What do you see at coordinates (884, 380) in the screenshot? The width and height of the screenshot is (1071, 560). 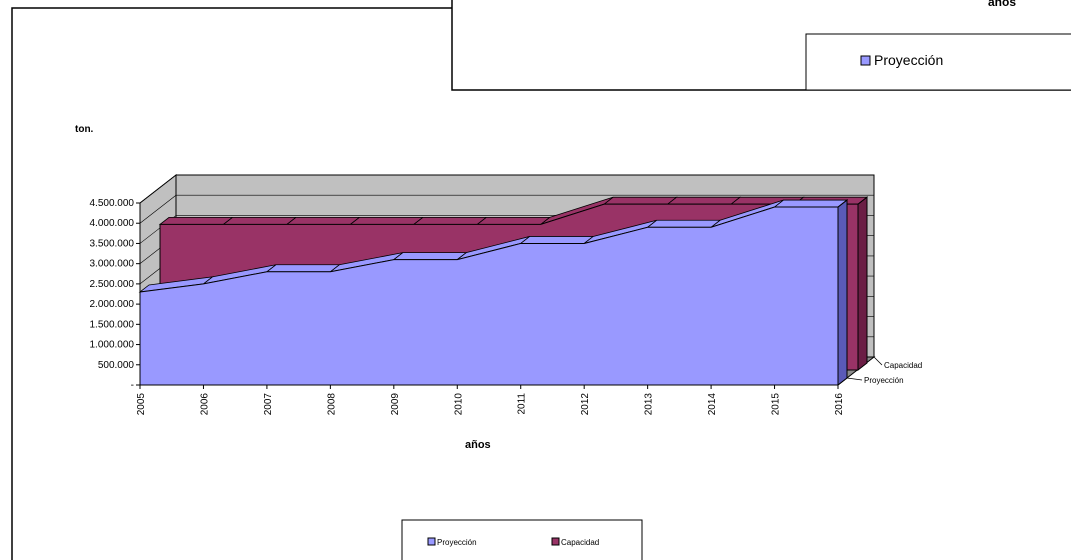 I see `depth-label-proyeccion: Proyección` at bounding box center [884, 380].